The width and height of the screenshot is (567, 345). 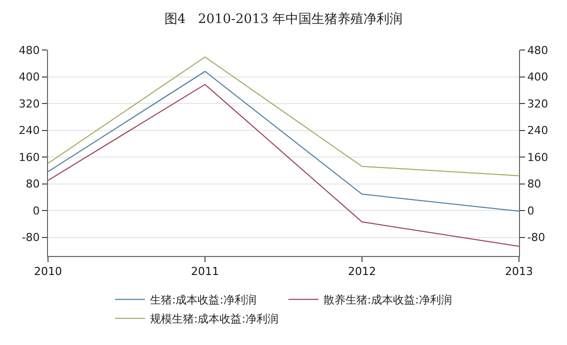 What do you see at coordinates (362, 271) in the screenshot?
I see `x-tick-label: 2012` at bounding box center [362, 271].